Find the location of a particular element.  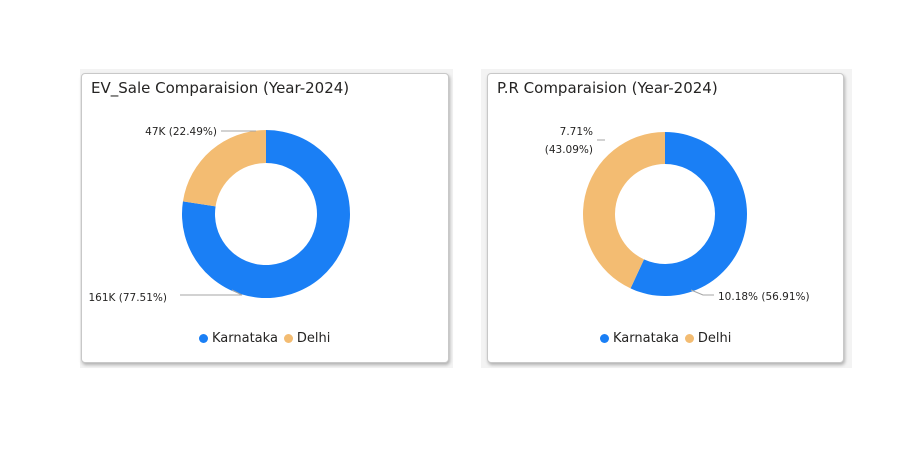

chart-title: EV_Sale Comparaision (Year-2024) is located at coordinates (220, 88).